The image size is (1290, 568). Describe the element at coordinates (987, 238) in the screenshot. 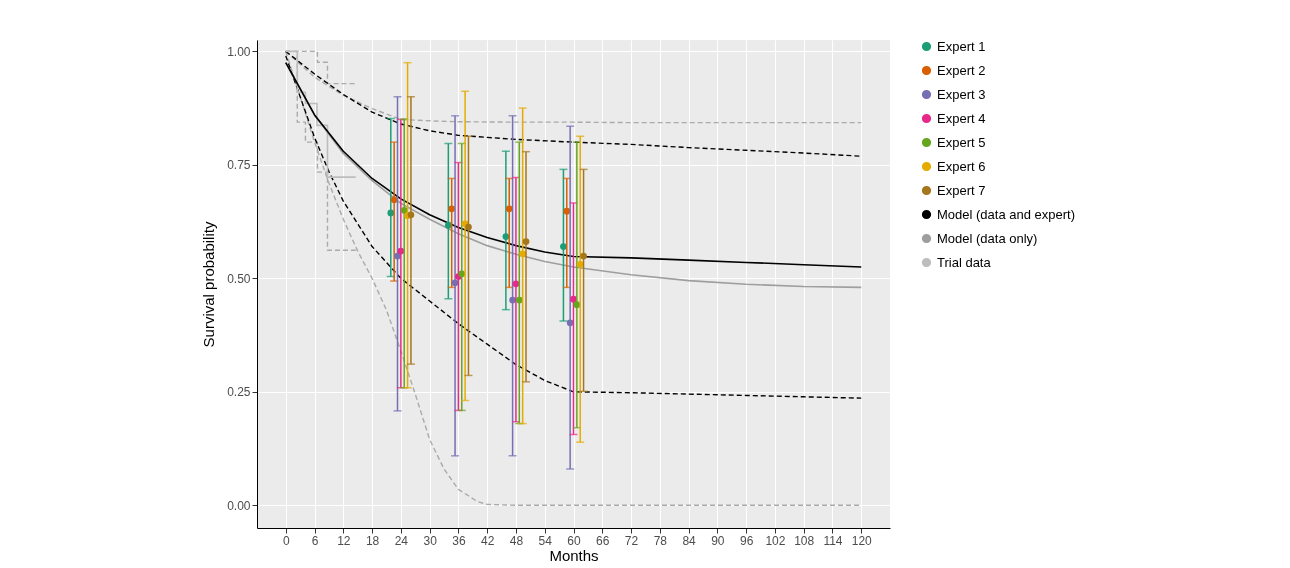

I see `legend-label: Model (data only)` at that location.